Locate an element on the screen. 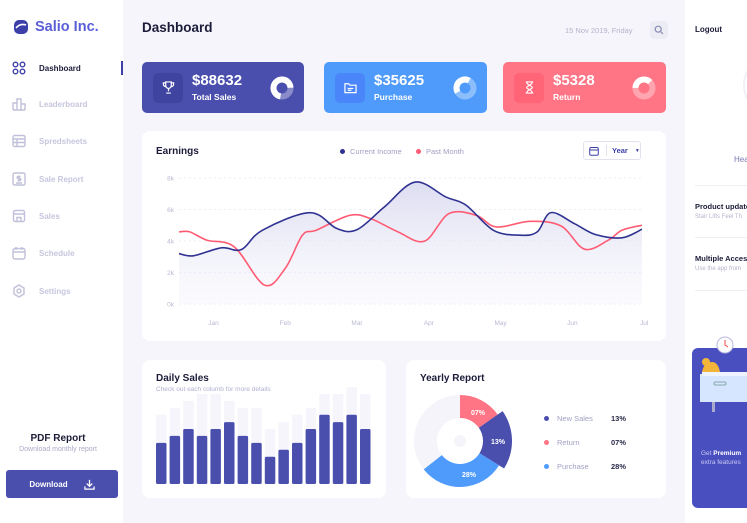 This screenshot has height=523, width=747. yearly-legend-item: New Sales is located at coordinates (568, 418).